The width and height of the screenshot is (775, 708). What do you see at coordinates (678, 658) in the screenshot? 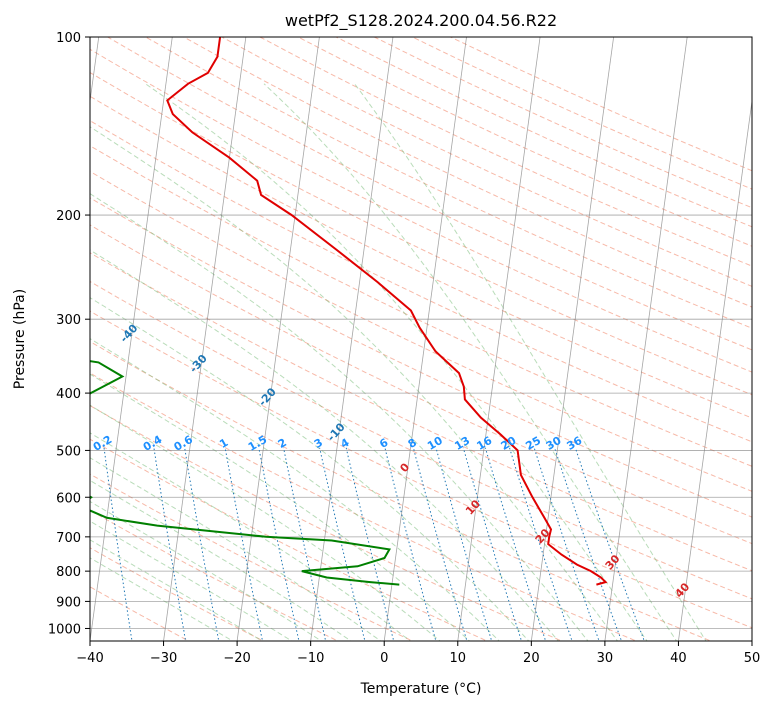
I see `x-tick-label: 40` at bounding box center [678, 658].